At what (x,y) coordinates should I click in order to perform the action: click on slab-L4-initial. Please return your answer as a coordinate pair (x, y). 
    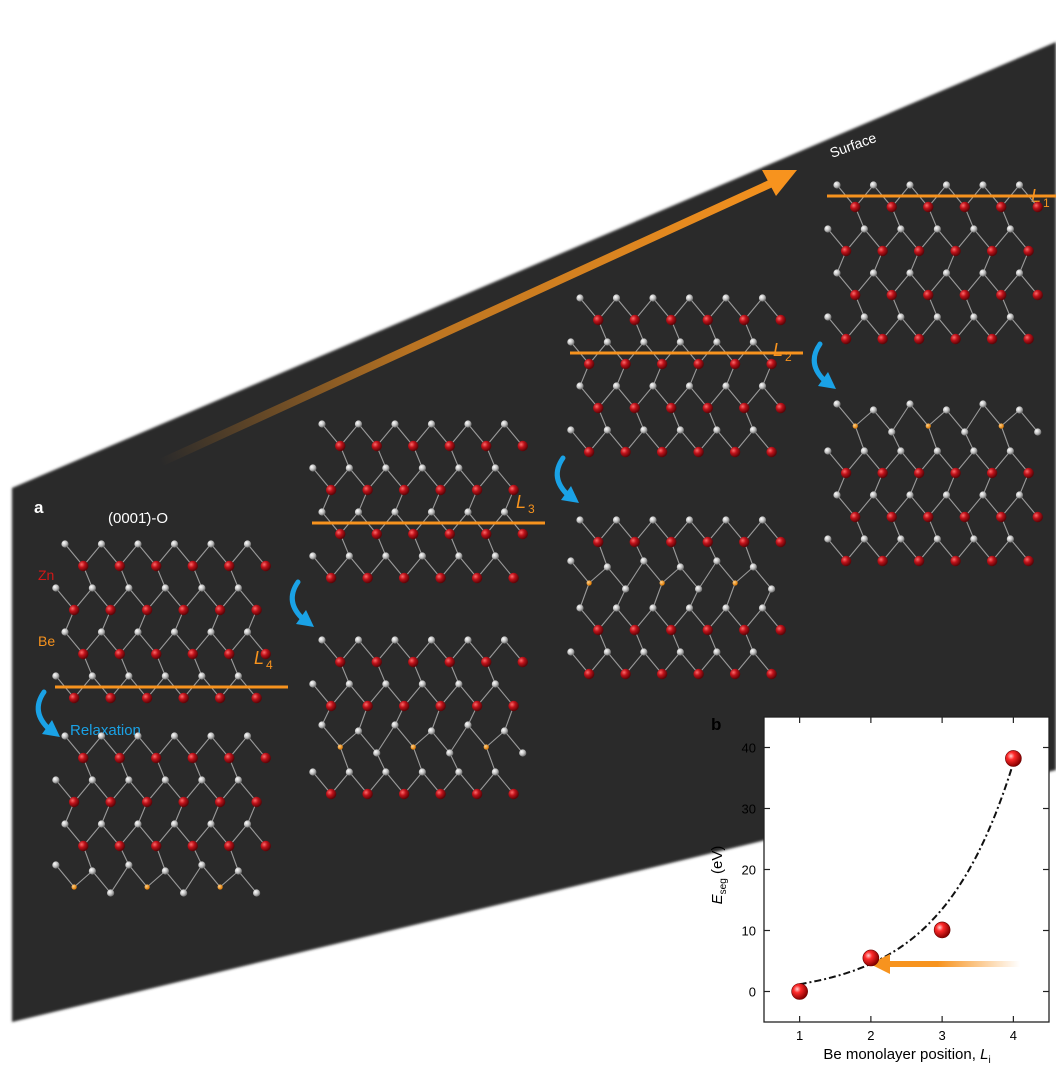
    Looking at the image, I should click on (170, 622).